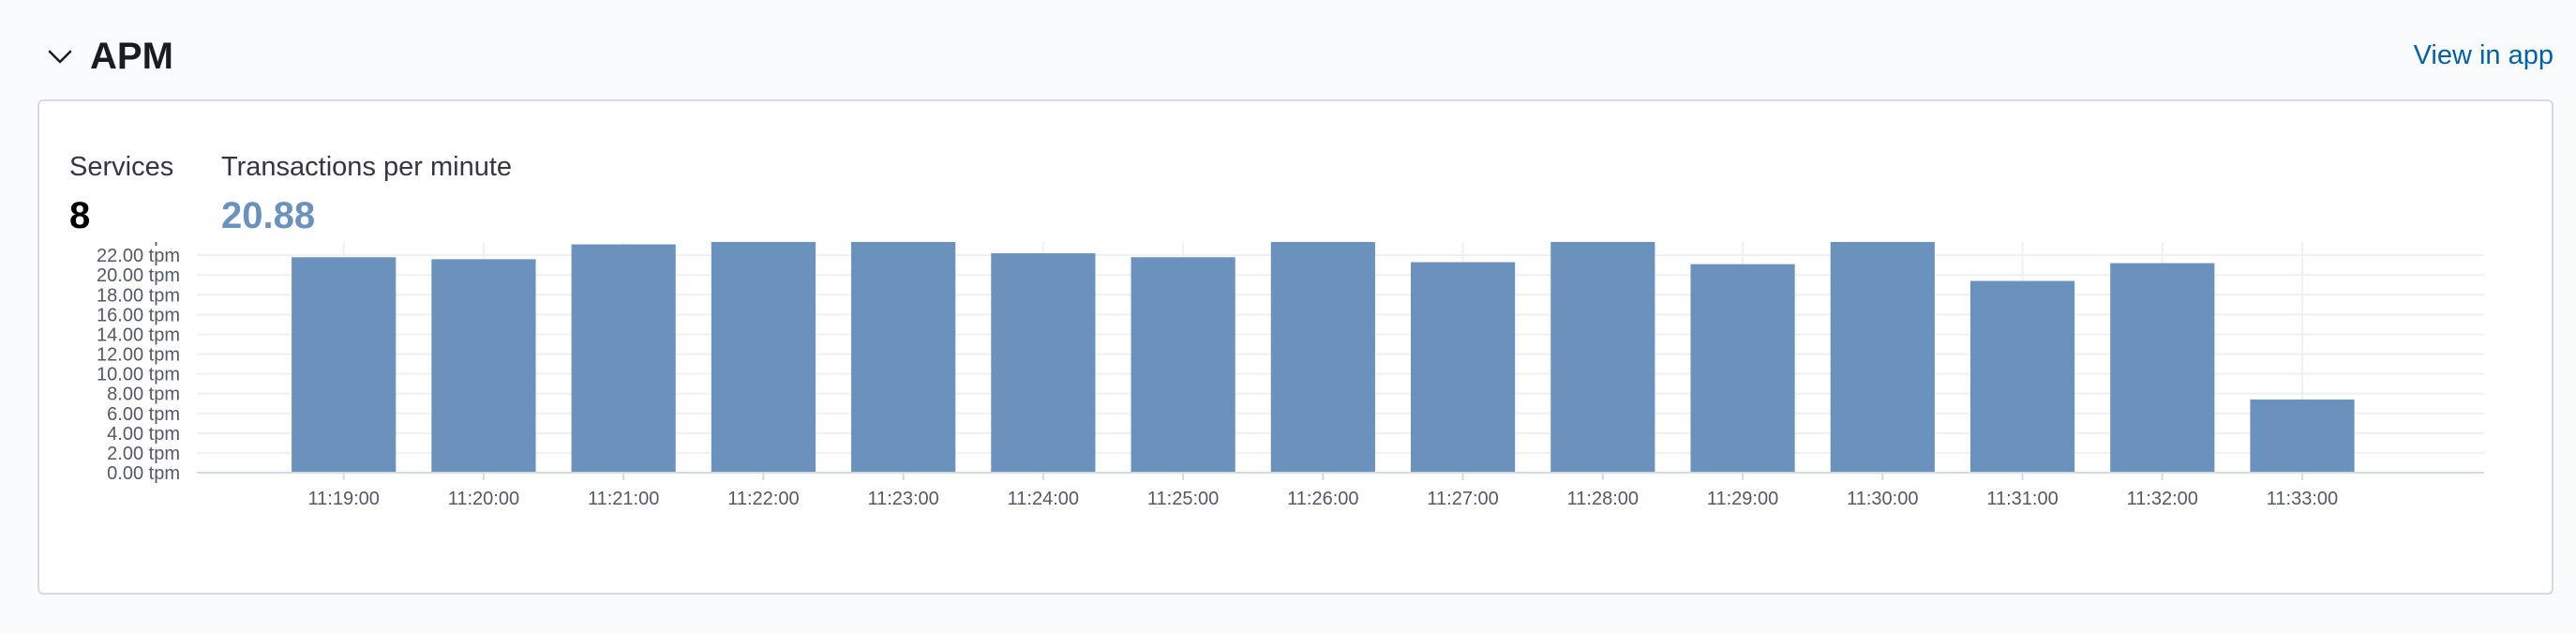 The height and width of the screenshot is (634, 2576). Describe the element at coordinates (1044, 499) in the screenshot. I see `x-tick-label: 11:24:00` at that location.